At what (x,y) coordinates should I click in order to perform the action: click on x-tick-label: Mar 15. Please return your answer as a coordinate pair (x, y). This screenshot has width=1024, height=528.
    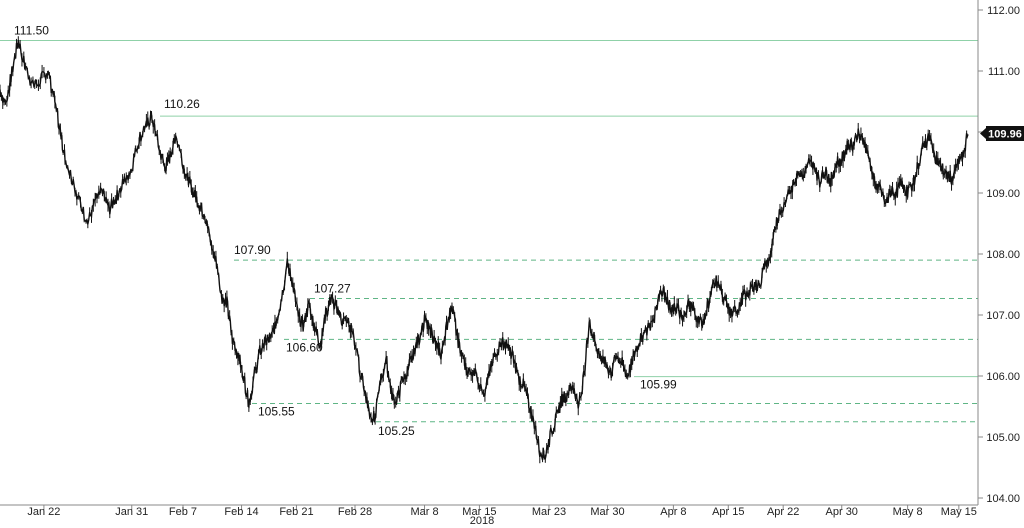
    Looking at the image, I should click on (479, 512).